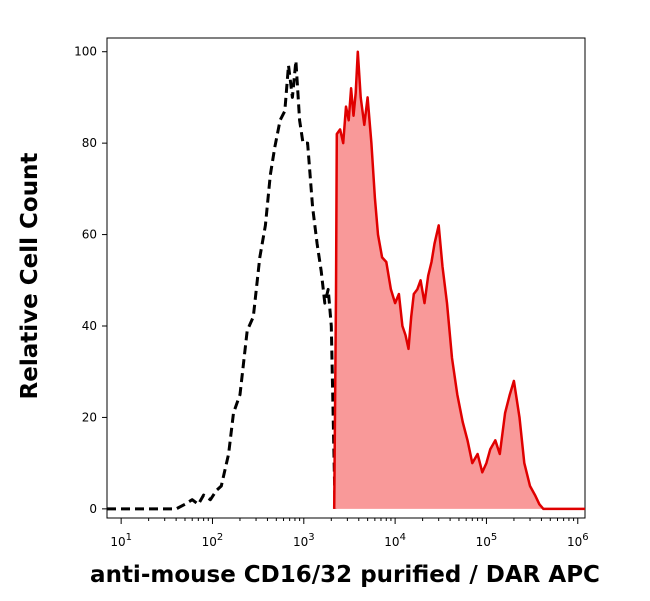 Image resolution: width=650 pixels, height=601 pixels. I want to click on y-tick-label: 0, so click(93, 509).